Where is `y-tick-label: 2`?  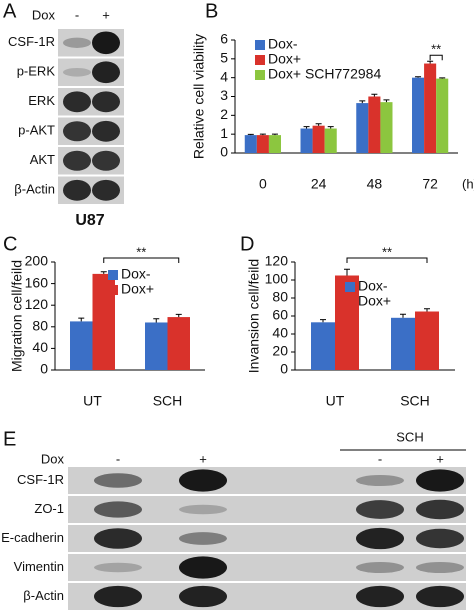 y-tick-label: 2 is located at coordinates (224, 114).